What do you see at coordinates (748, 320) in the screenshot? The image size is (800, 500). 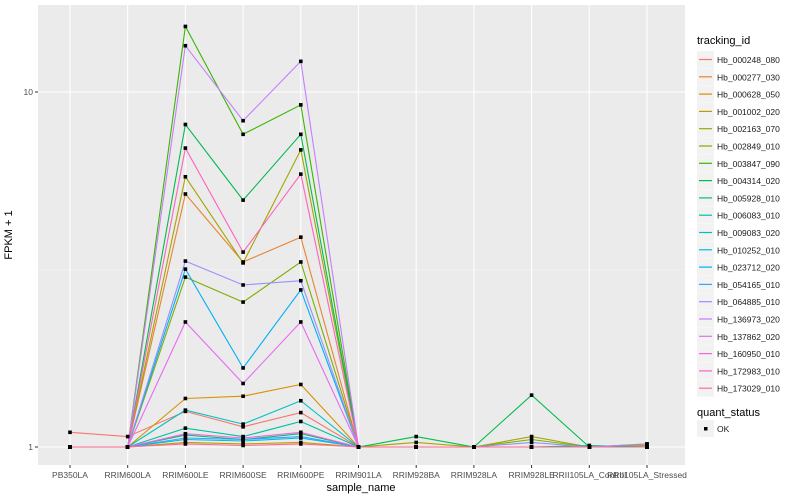 I see `legend-label: Hb_136973_020` at bounding box center [748, 320].